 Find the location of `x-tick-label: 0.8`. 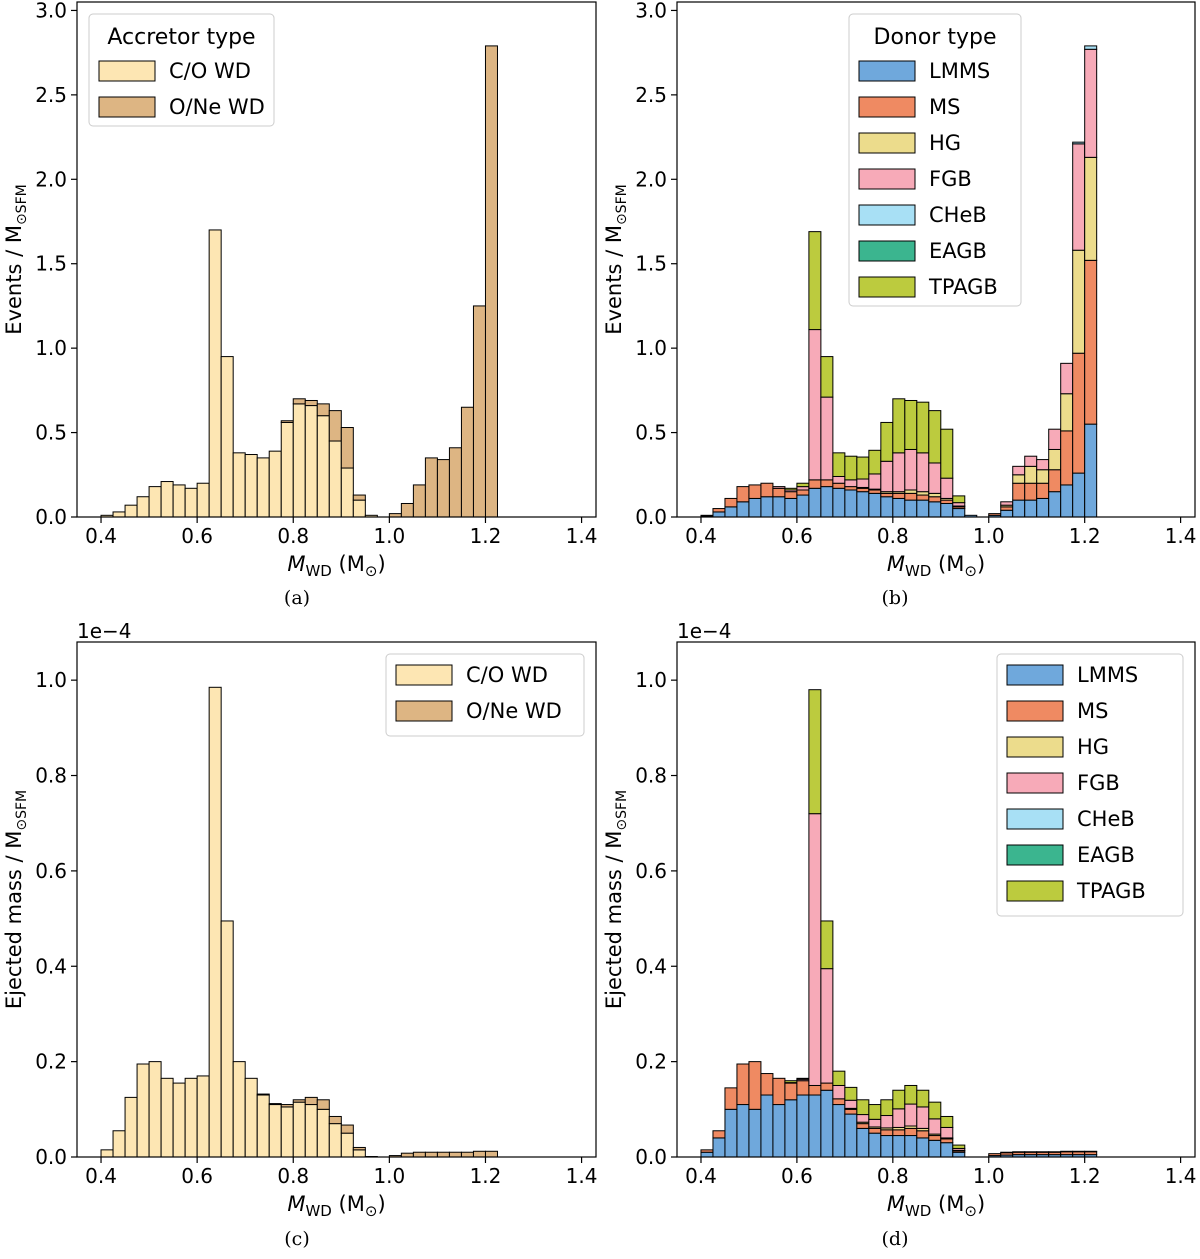

x-tick-label: 0.8 is located at coordinates (293, 536).